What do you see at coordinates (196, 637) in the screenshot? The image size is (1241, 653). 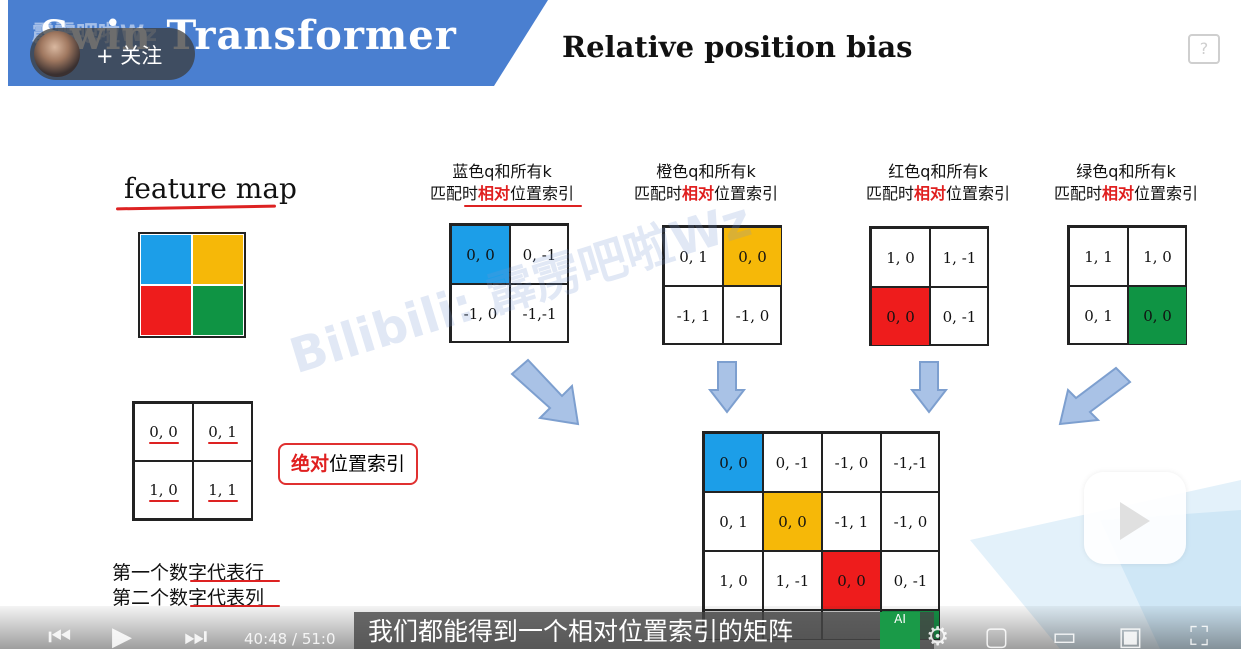 I see `next-icon: ⏭` at bounding box center [196, 637].